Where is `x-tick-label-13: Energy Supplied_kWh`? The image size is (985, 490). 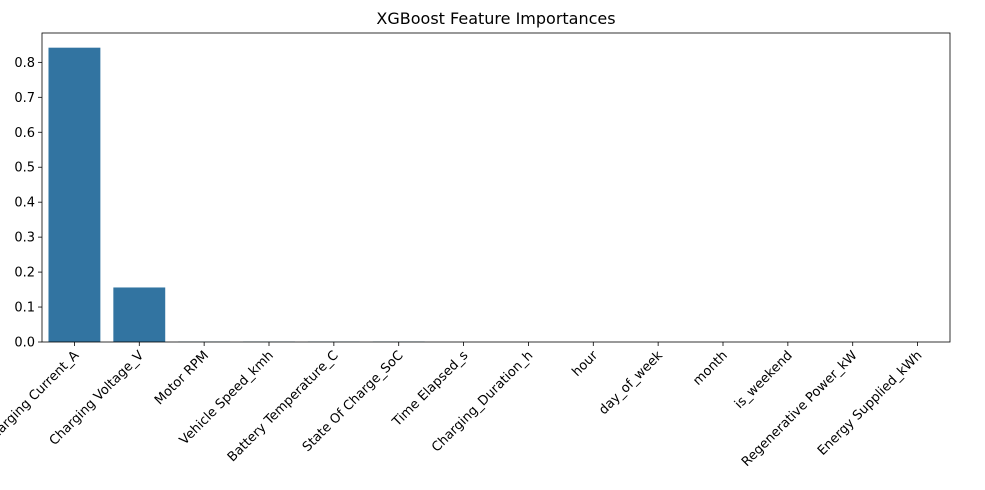
x-tick-label-13: Energy Supplied_kWh is located at coordinates (870, 403).